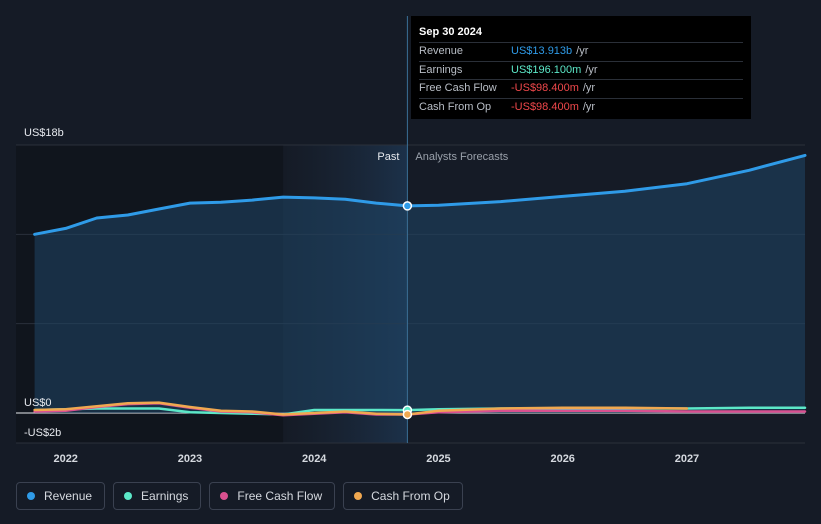 This screenshot has height=524, width=821. Describe the element at coordinates (65, 459) in the screenshot. I see `x-tick-label: 2022` at that location.